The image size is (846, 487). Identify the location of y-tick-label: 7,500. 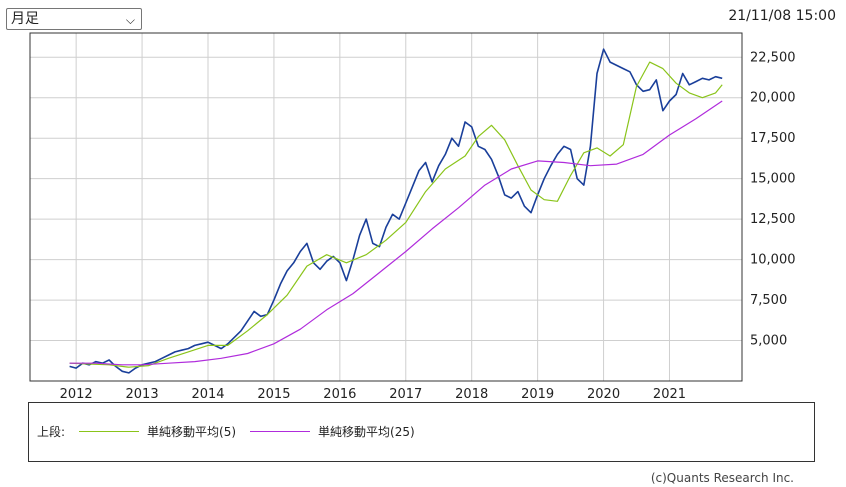
(768, 300).